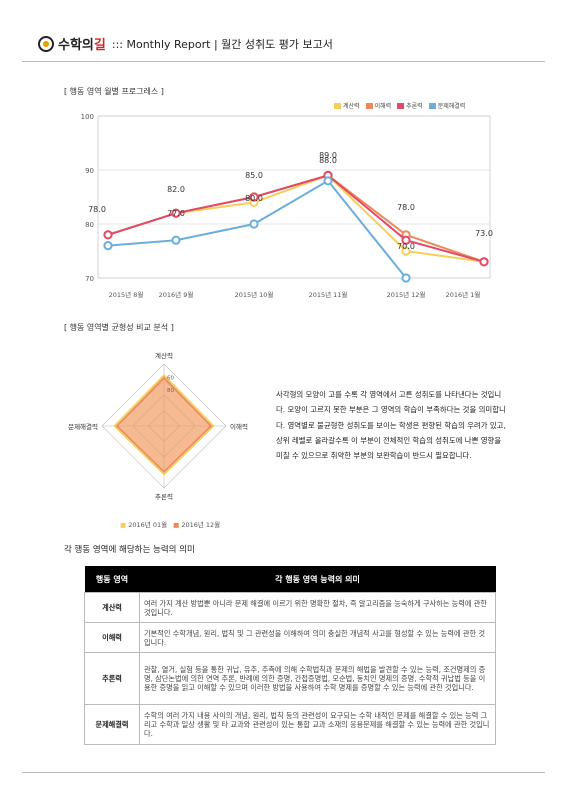  Describe the element at coordinates (112, 724) in the screenshot. I see `area-cell: 문제해결력` at that location.